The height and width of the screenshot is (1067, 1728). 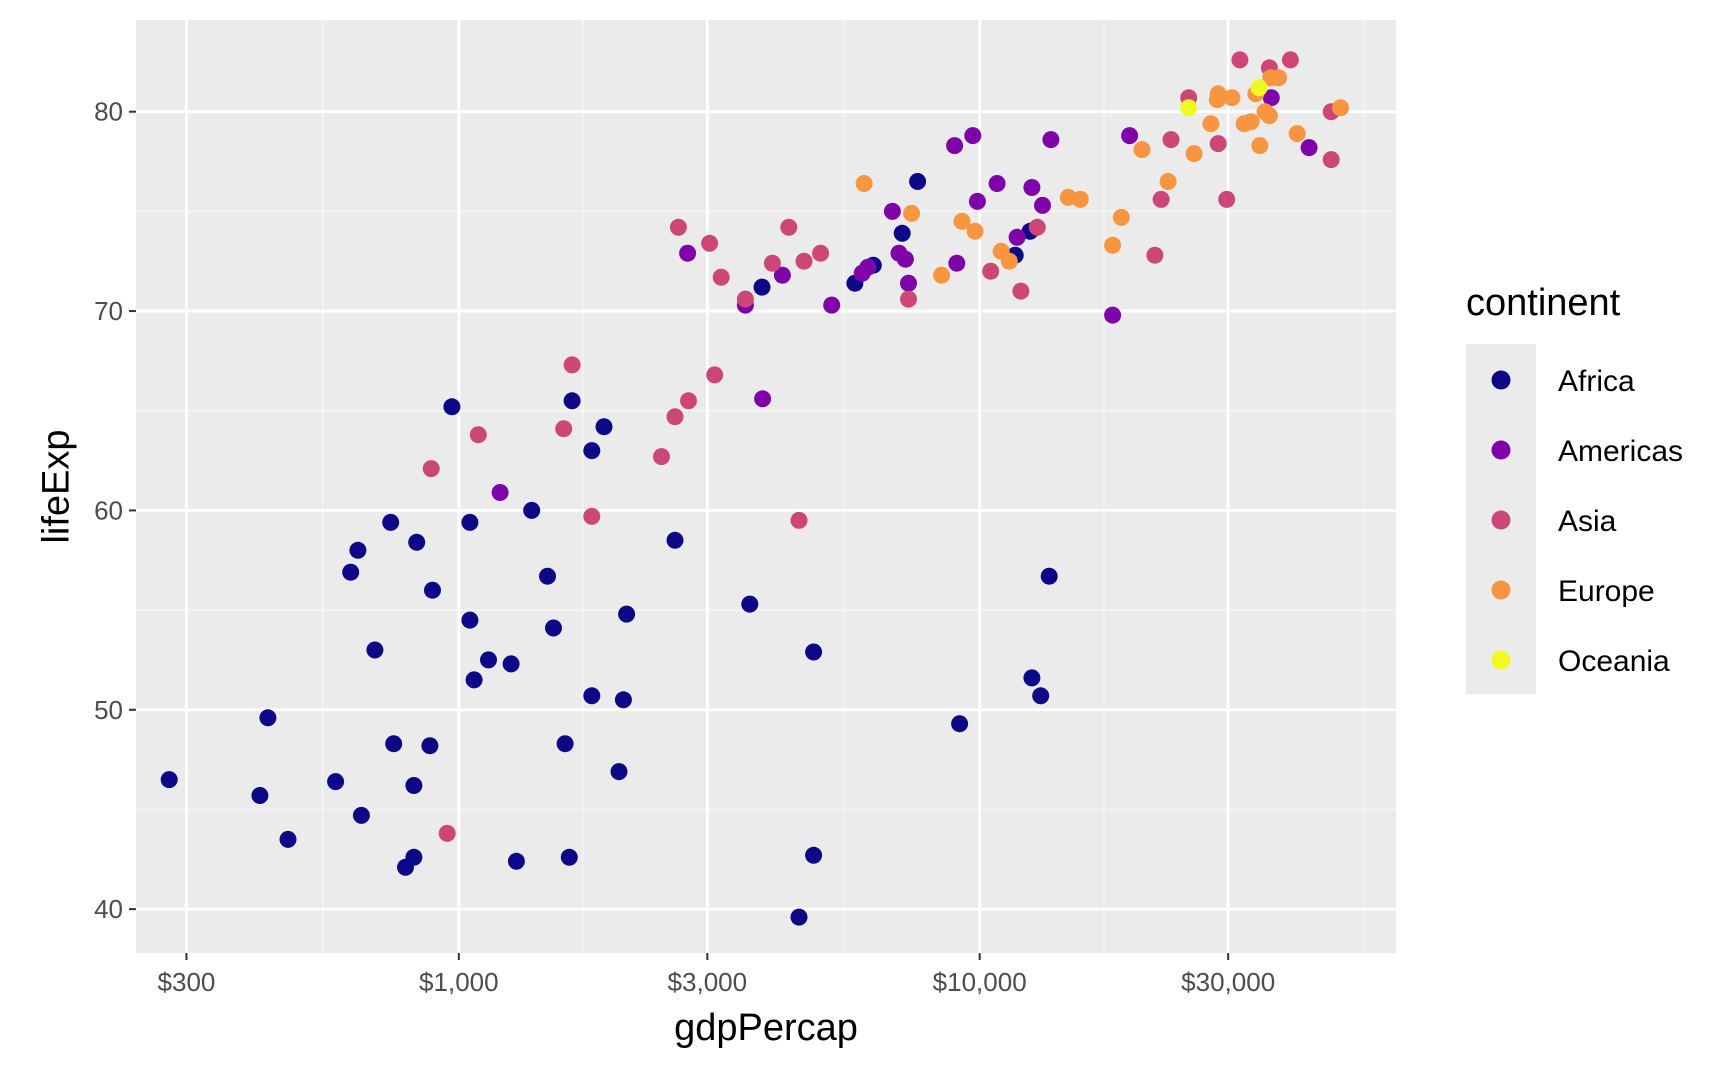 What do you see at coordinates (187, 982) in the screenshot?
I see `x-tick-label: $300` at bounding box center [187, 982].